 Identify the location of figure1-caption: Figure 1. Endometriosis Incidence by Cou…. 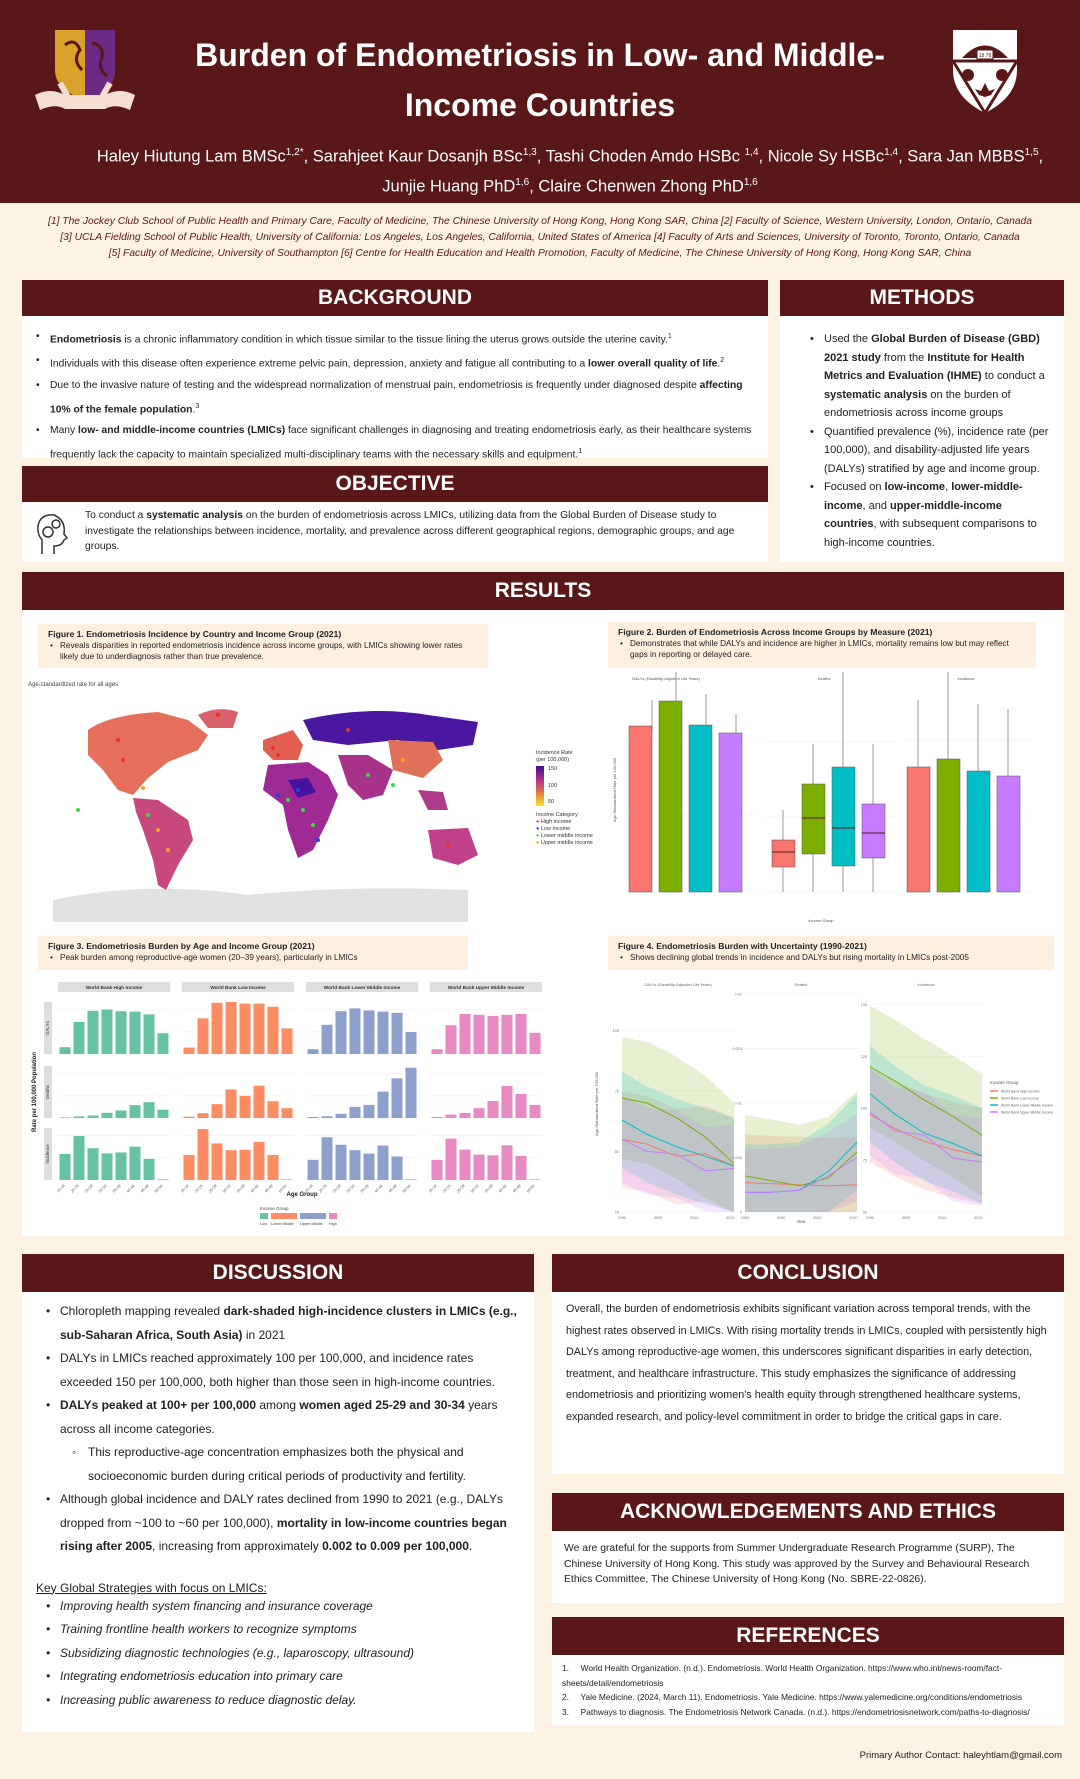
(263, 646).